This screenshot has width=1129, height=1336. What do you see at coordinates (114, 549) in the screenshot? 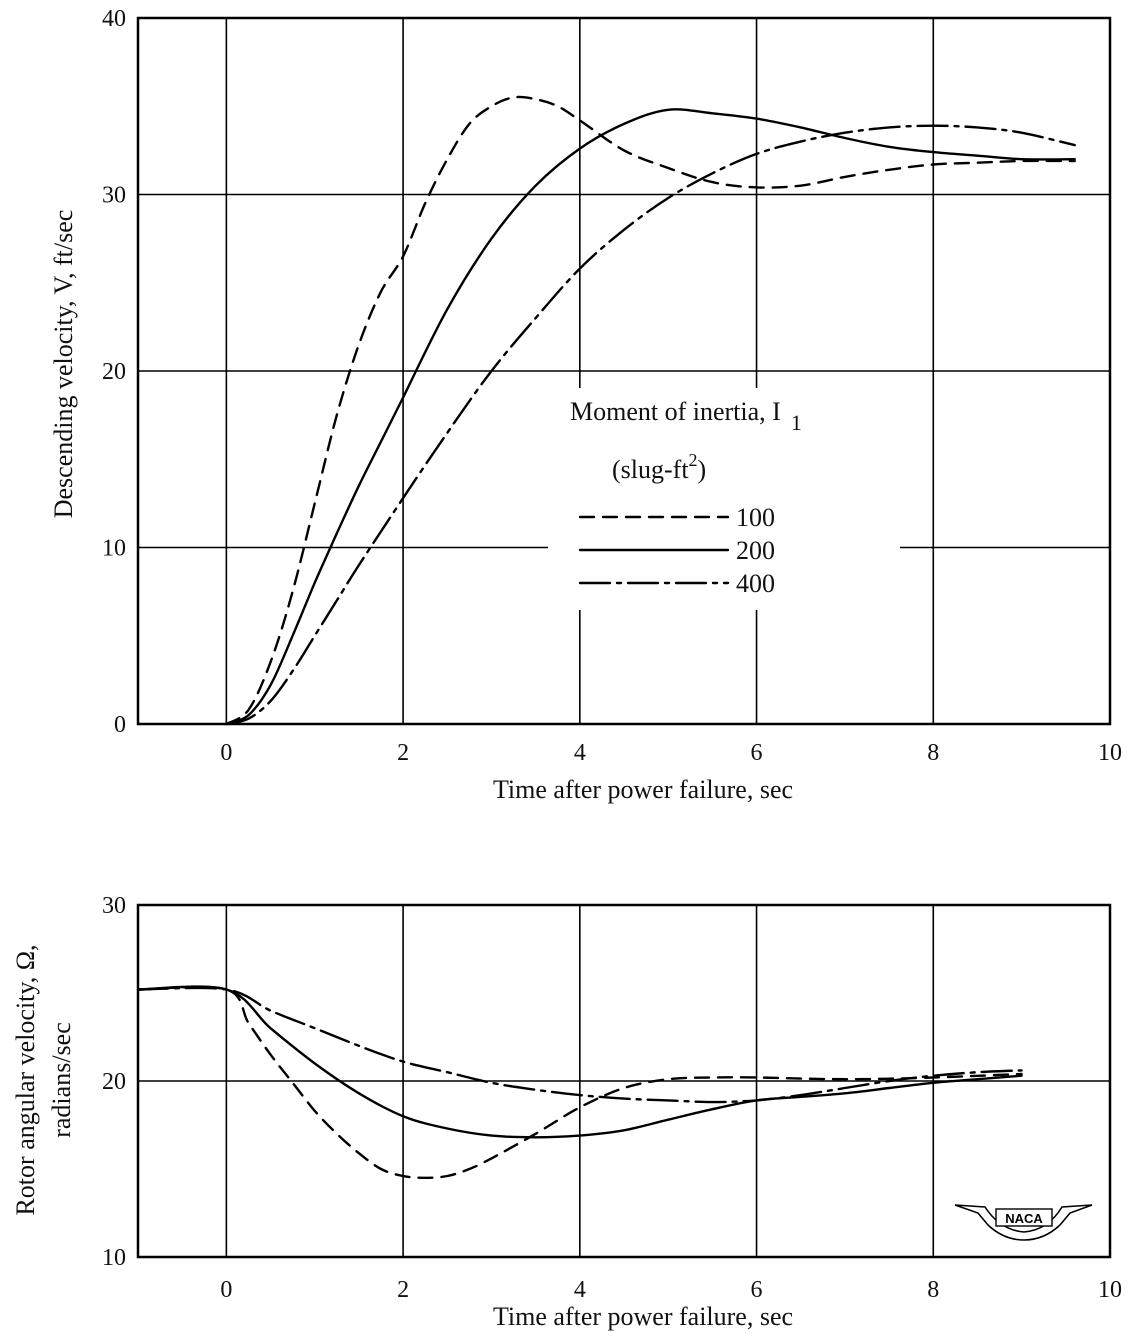
I see `velocity-y-tick-label: 10` at bounding box center [114, 549].